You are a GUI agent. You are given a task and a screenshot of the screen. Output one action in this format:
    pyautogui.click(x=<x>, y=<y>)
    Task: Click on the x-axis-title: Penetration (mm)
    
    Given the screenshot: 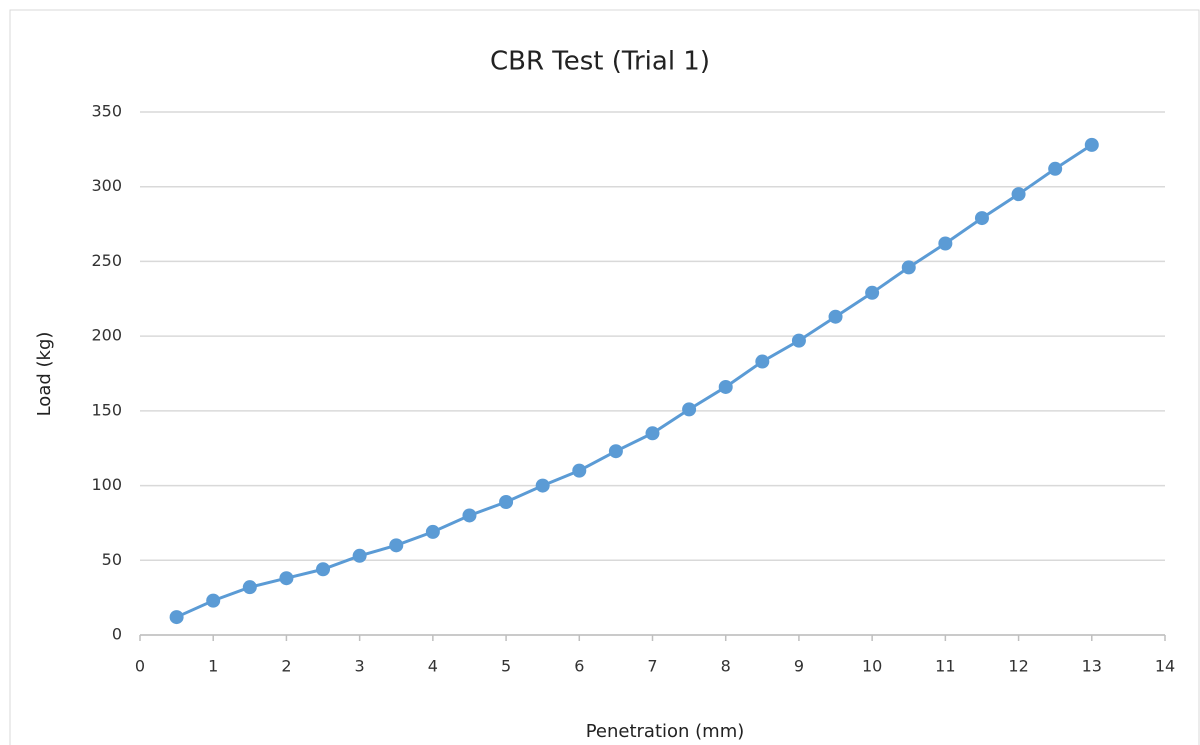 What is the action you would take?
    pyautogui.click(x=665, y=731)
    